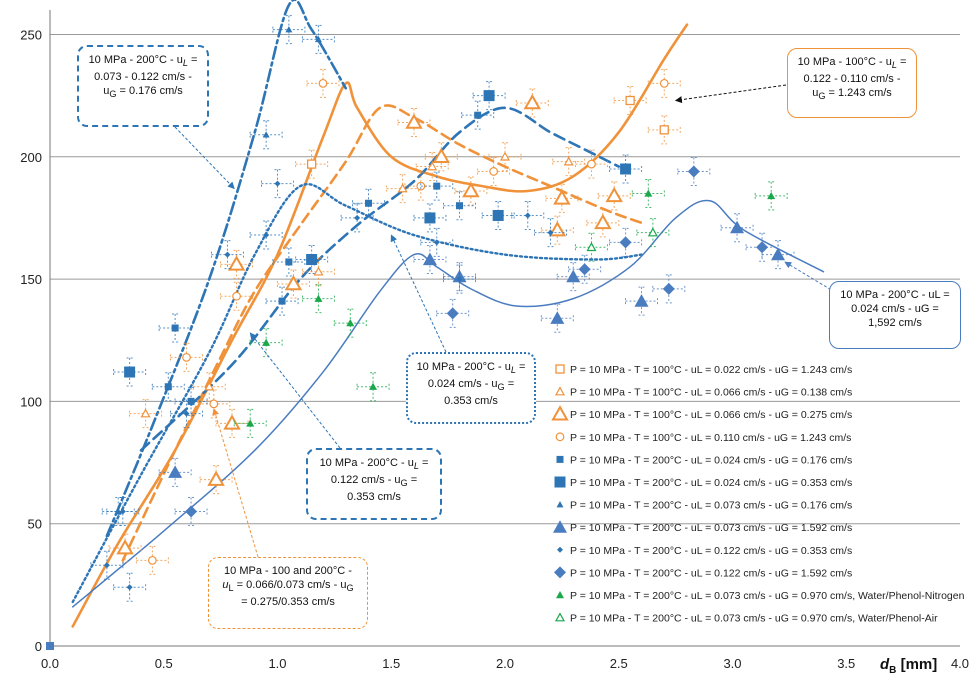 The width and height of the screenshot is (972, 679). I want to click on y-tick-label: 0, so click(38, 646).